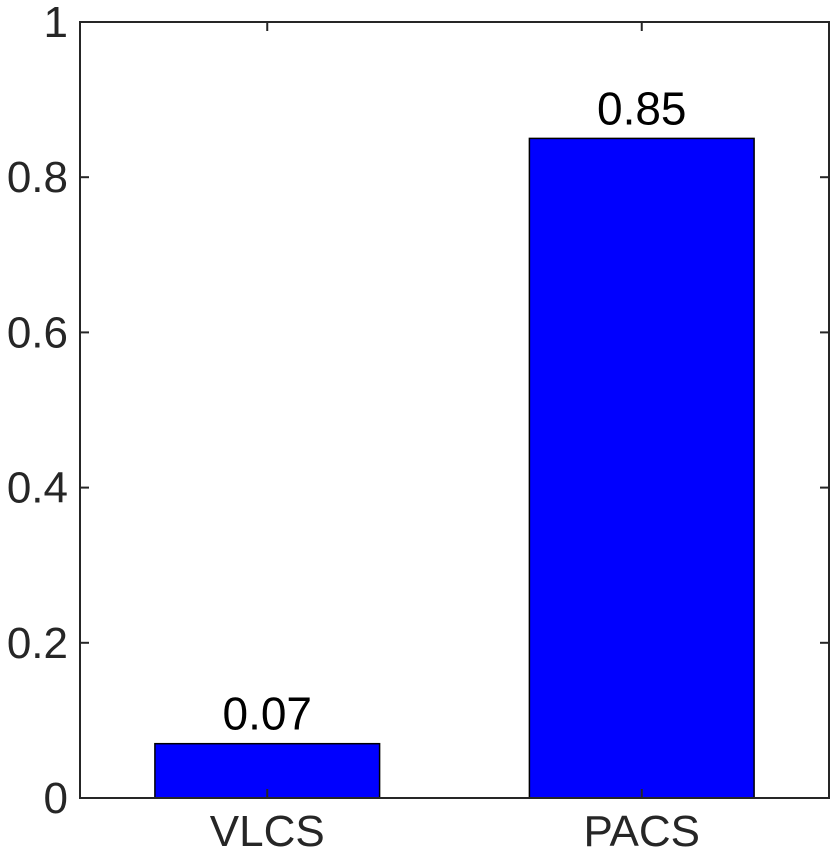 The width and height of the screenshot is (830, 859). Describe the element at coordinates (37, 332) in the screenshot. I see `y-tick-label: 0.6` at that location.